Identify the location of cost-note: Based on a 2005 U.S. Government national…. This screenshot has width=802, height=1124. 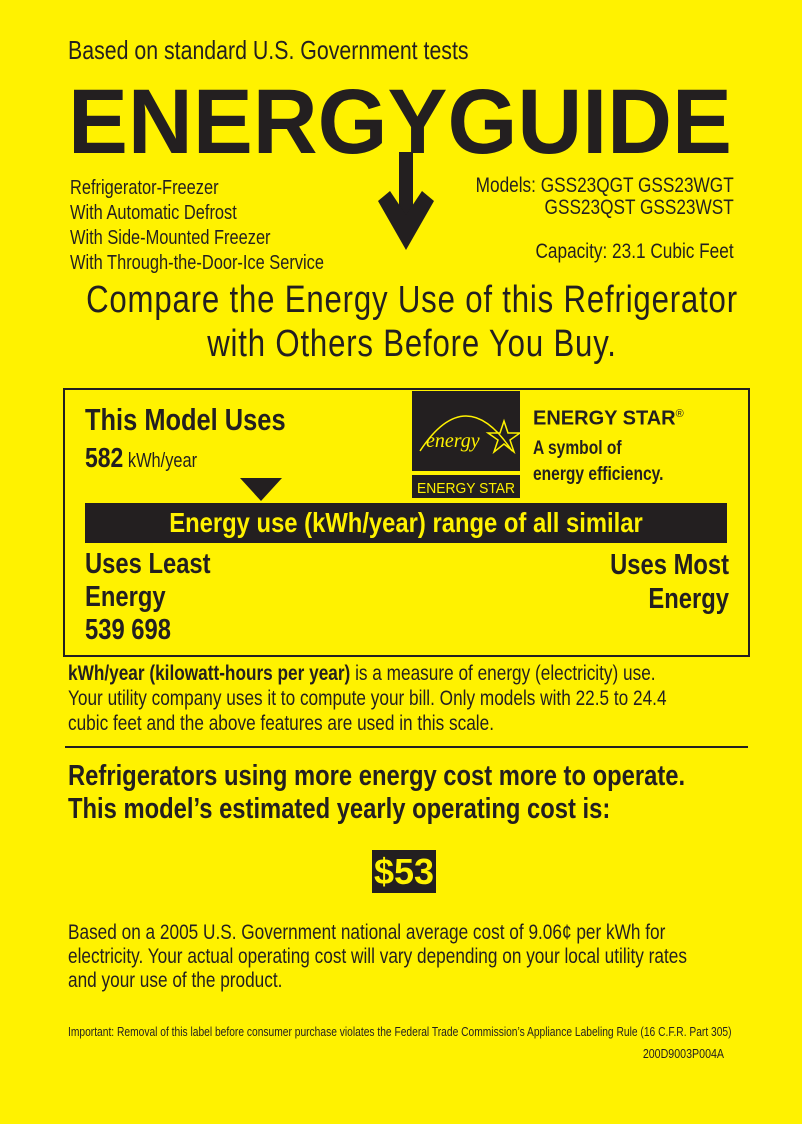
(377, 957).